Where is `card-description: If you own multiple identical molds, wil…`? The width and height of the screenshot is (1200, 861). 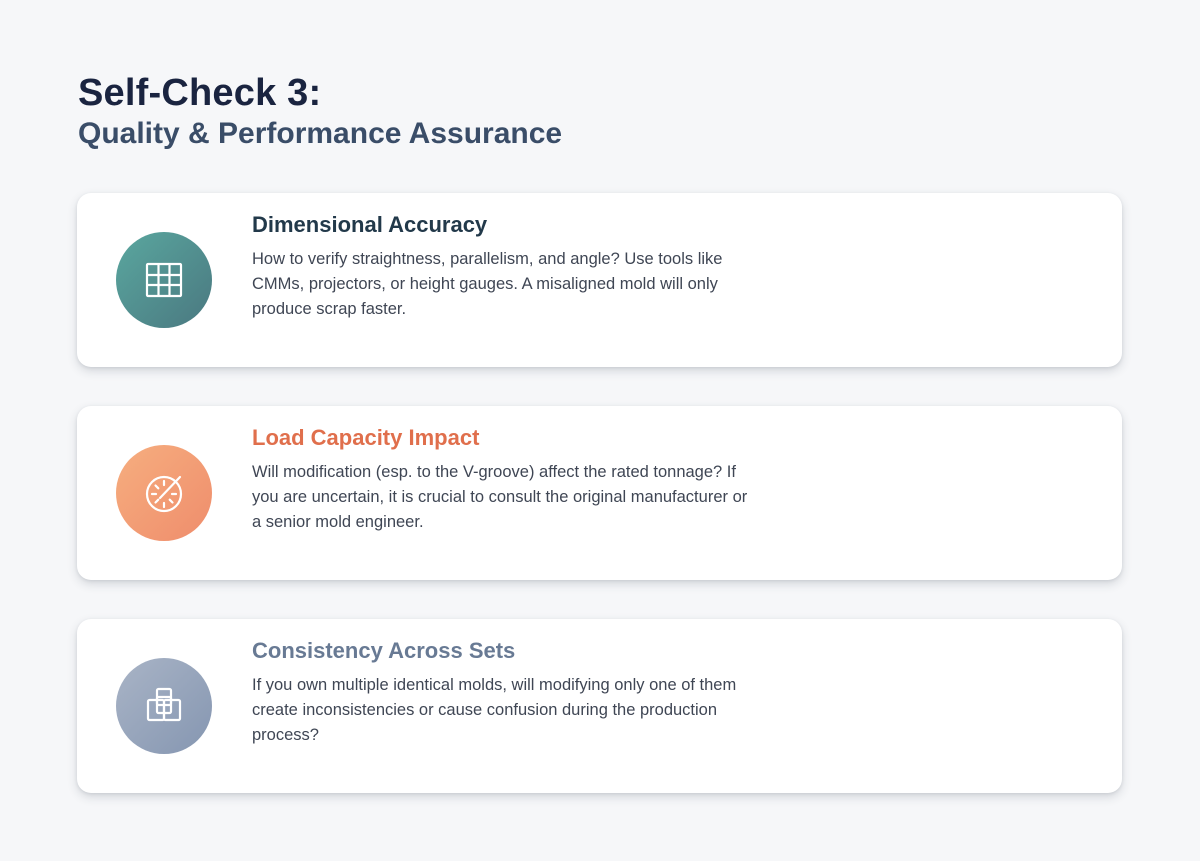
card-description: If you own multiple identical molds, wil… is located at coordinates (494, 710).